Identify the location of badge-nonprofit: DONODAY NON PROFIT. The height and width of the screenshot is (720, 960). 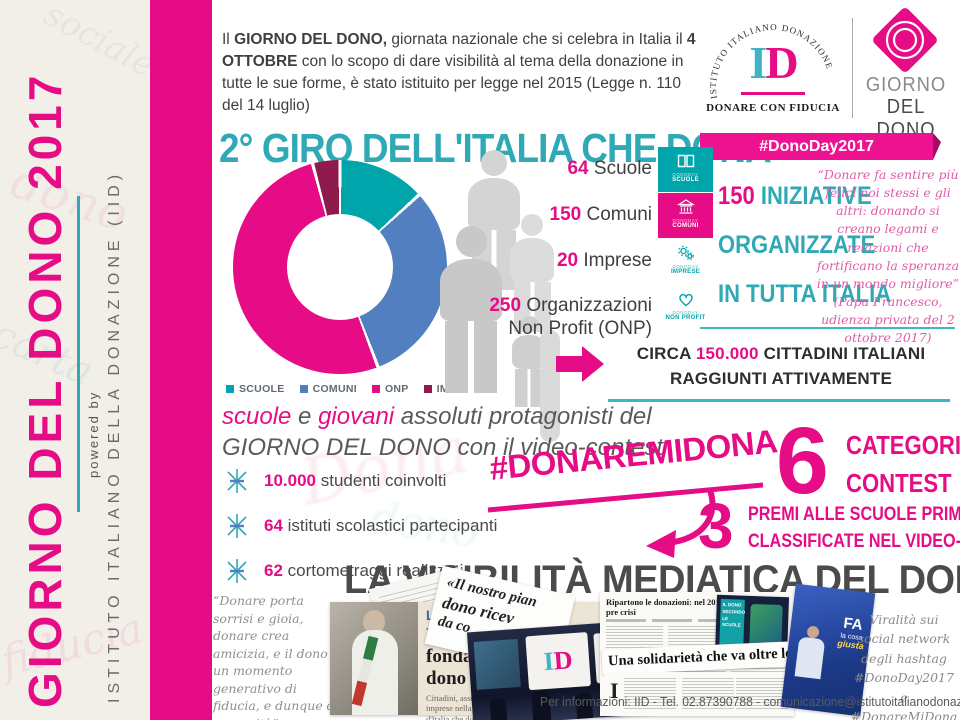
(685, 307).